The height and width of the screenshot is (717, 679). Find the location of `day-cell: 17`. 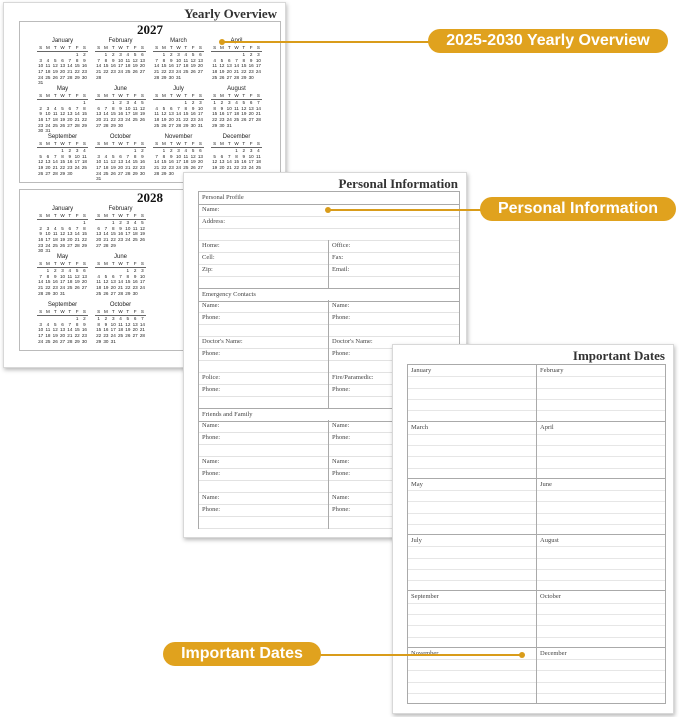

day-cell: 17 is located at coordinates (62, 282).